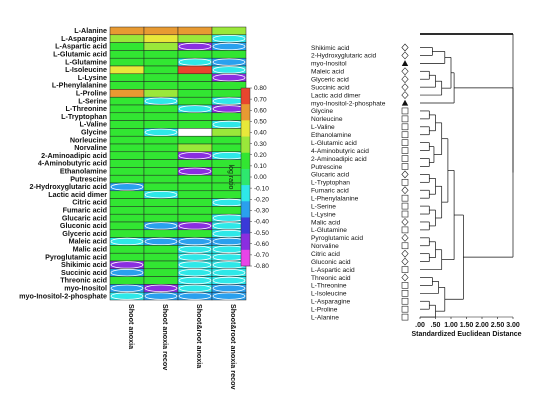  What do you see at coordinates (127, 249) in the screenshot?
I see `cell-malic-acid-shoot-anoxia` at bounding box center [127, 249].